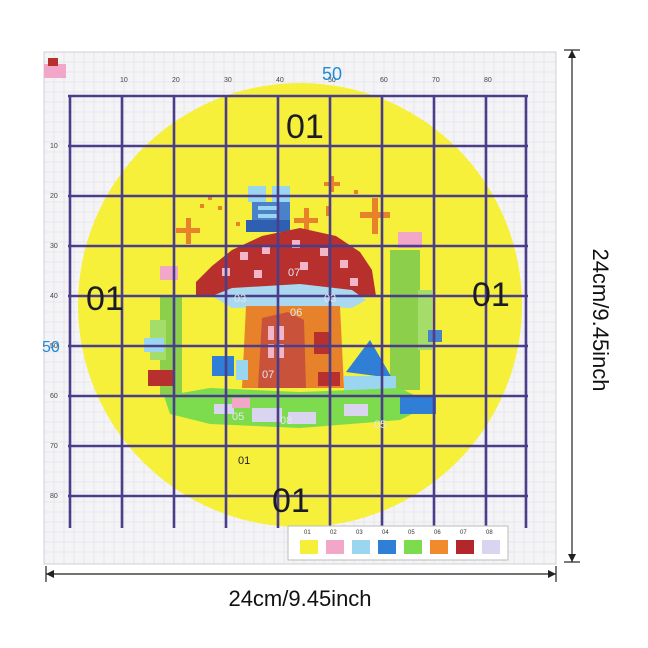  I want to click on color-key-label-05: 05, so click(411, 533).